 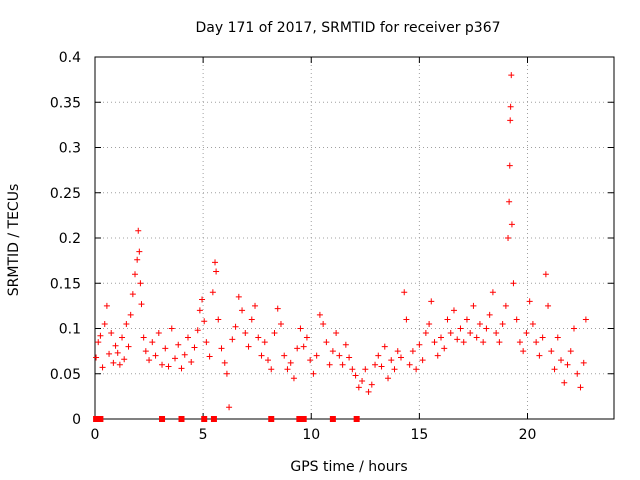 I want to click on x-tick-label: 5, so click(x=203, y=435).